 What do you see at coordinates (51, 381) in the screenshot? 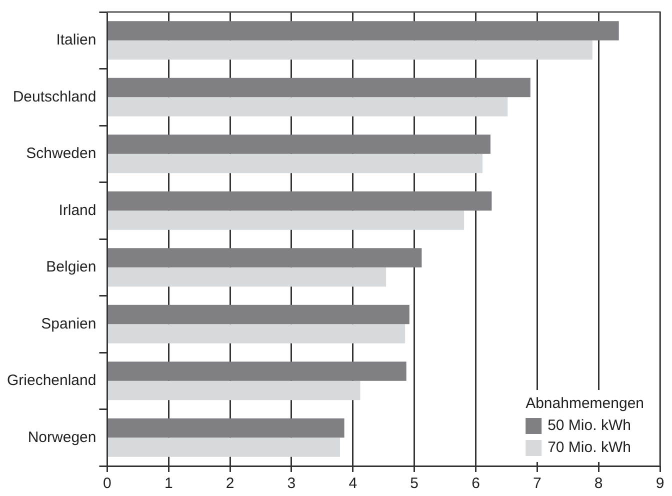
I see `y-tick-label: Griechenland` at bounding box center [51, 381].